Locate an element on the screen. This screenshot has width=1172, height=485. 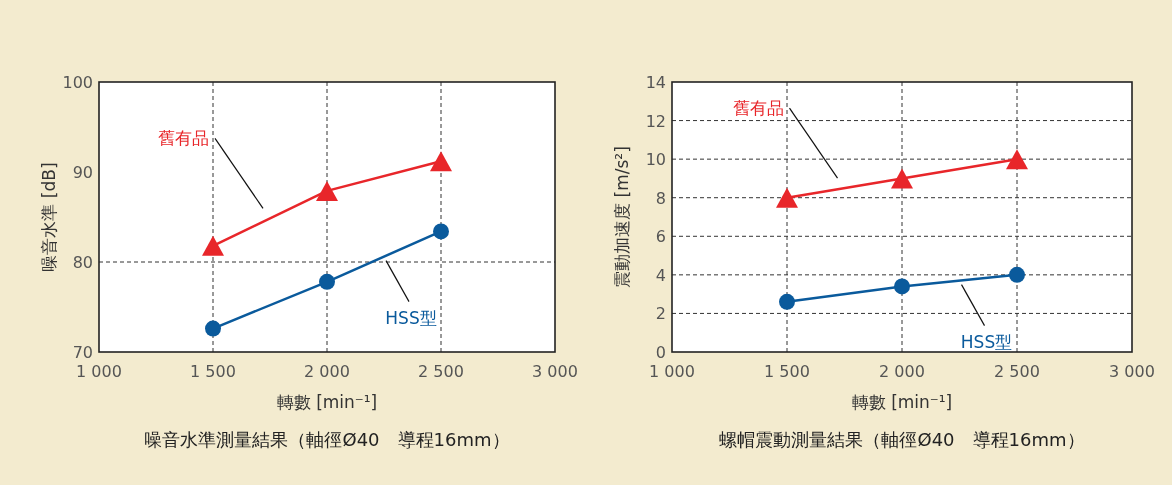
text: 螺帽震動測量結果（軸徑Ø40 導程16mm） is located at coordinates (902, 439).